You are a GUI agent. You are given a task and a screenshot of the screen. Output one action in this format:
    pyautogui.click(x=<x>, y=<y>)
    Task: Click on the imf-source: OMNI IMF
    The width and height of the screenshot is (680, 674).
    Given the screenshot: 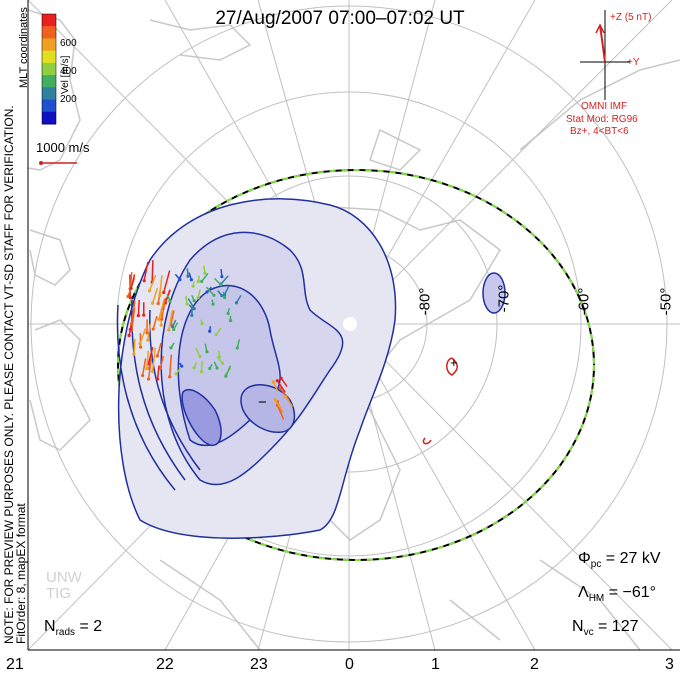 What is the action you would take?
    pyautogui.click(x=604, y=106)
    